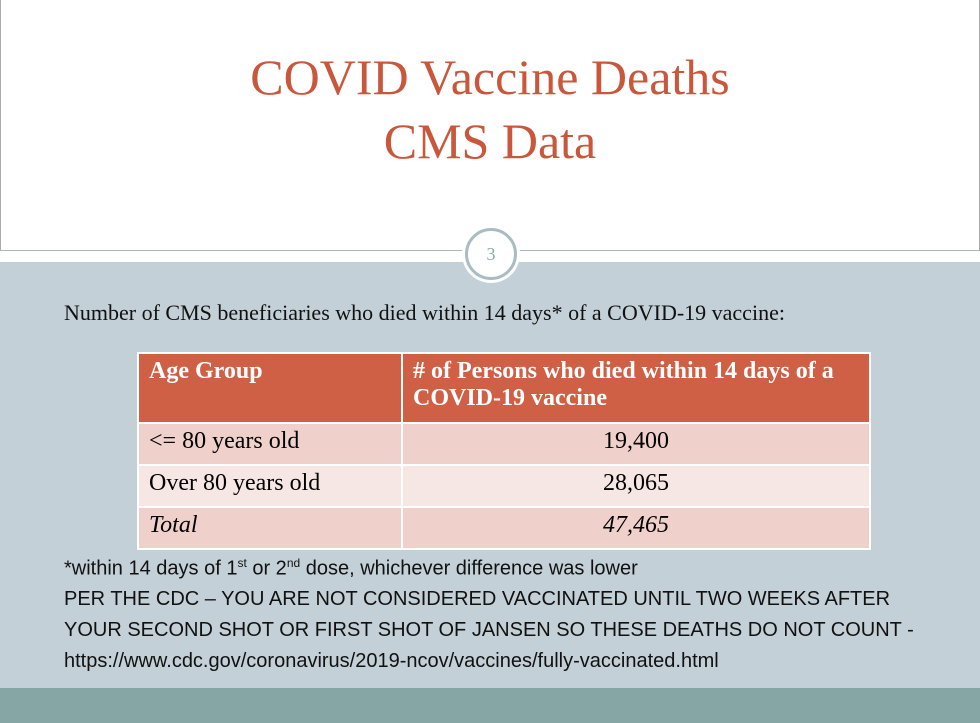  I want to click on footer-bar, so click(490, 705).